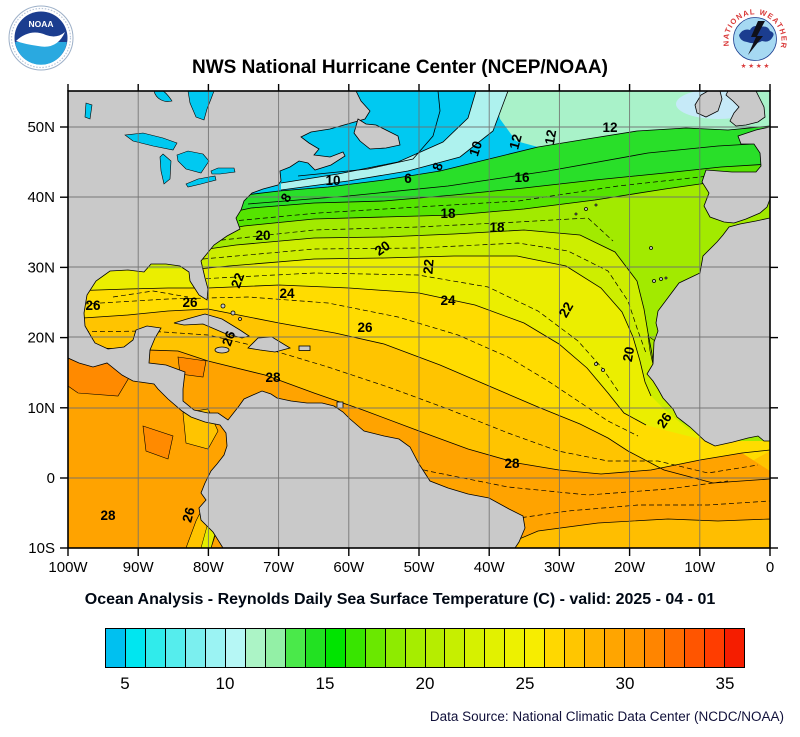 The width and height of the screenshot is (800, 737). Describe the element at coordinates (165, 169) in the screenshot. I see `lake-michigan` at that location.